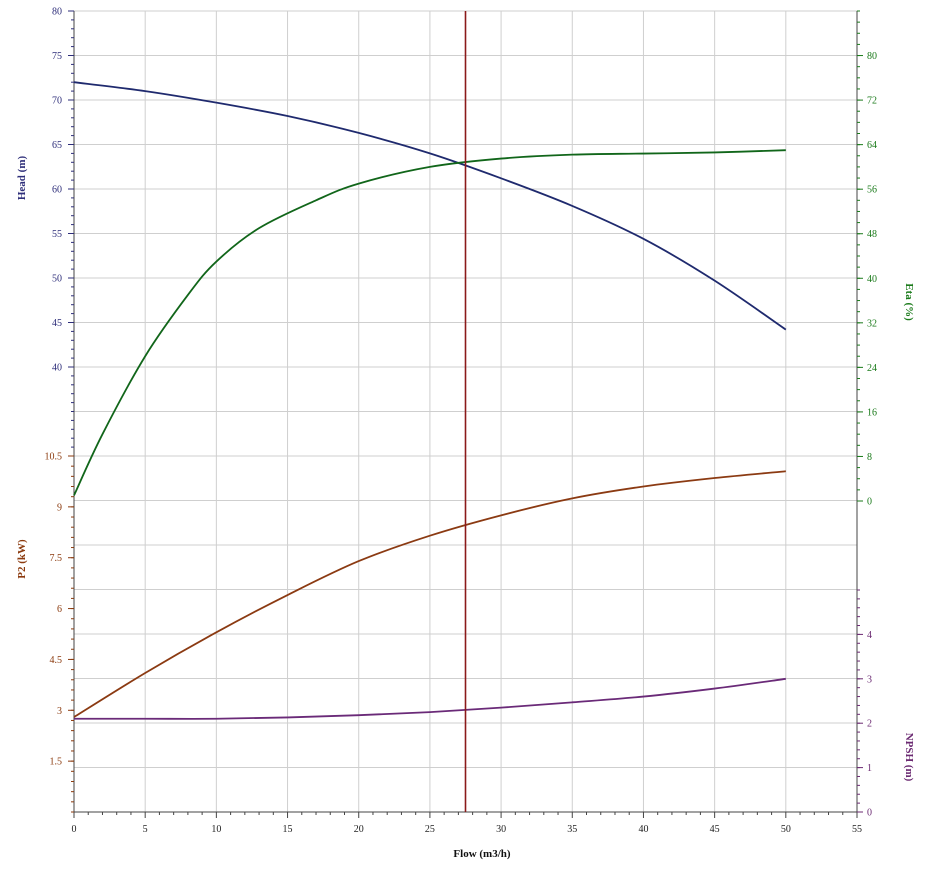 Image resolution: width=932 pixels, height=872 pixels. What do you see at coordinates (715, 829) in the screenshot?
I see `x-tick-label: 45` at bounding box center [715, 829].